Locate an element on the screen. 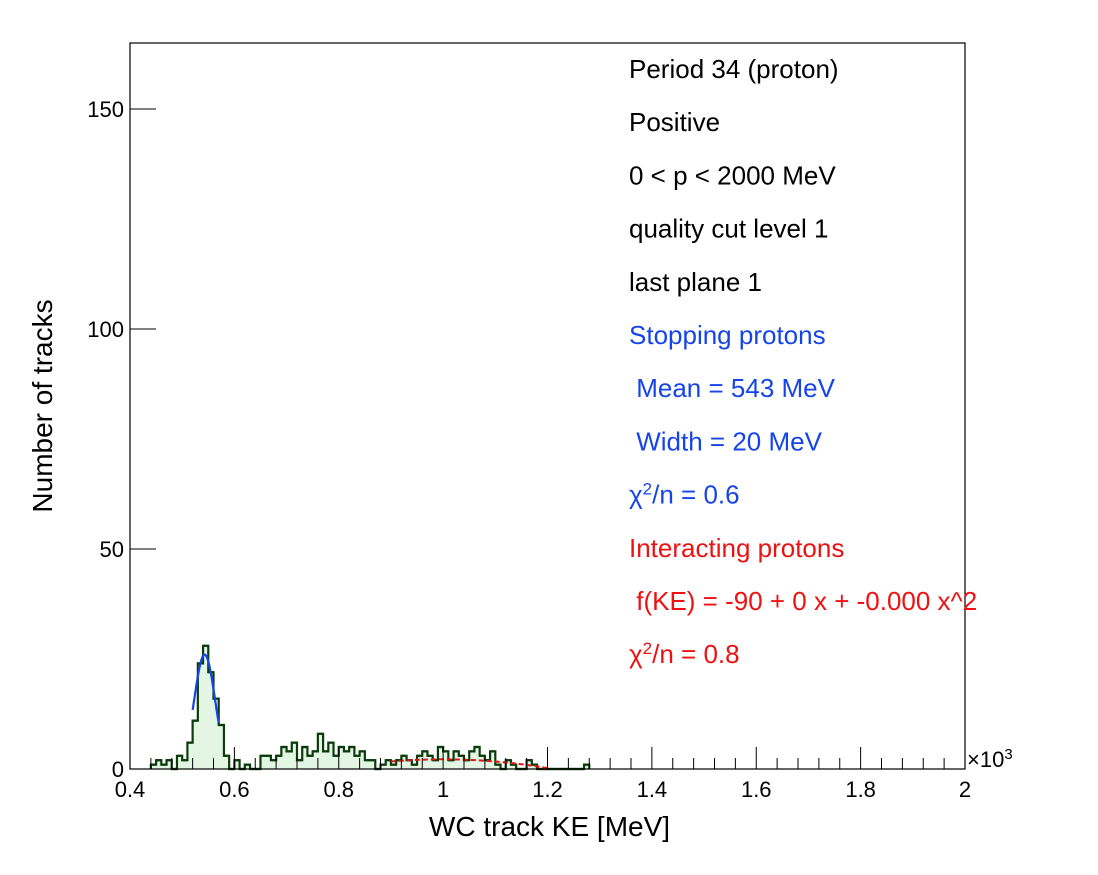 The image size is (1098, 875). annotation-text: f(KE) = -90 + 0 x + -0.000 x^2 is located at coordinates (803, 601).